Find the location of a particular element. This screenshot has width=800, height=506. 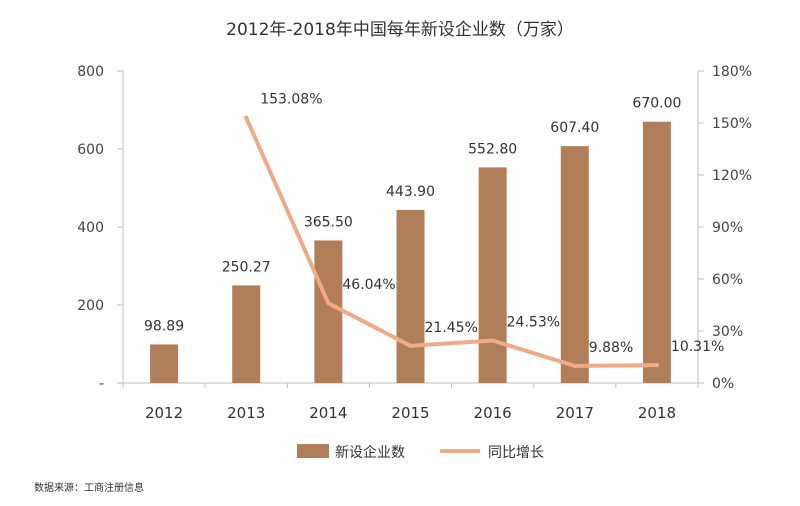

y-left-tick-label: - is located at coordinates (101, 384).